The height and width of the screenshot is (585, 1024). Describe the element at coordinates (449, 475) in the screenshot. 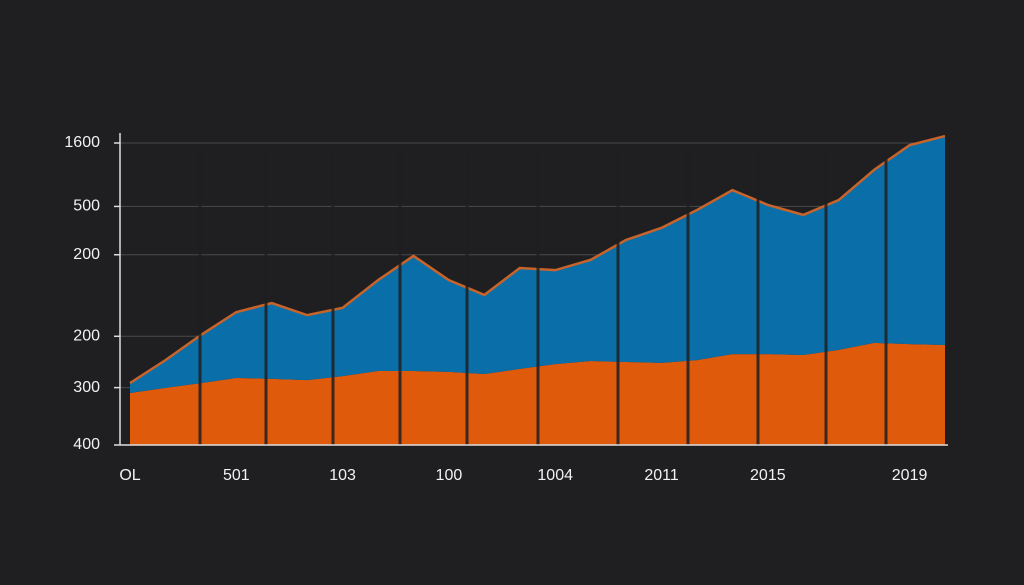

I see `x-tick-label: 100` at that location.